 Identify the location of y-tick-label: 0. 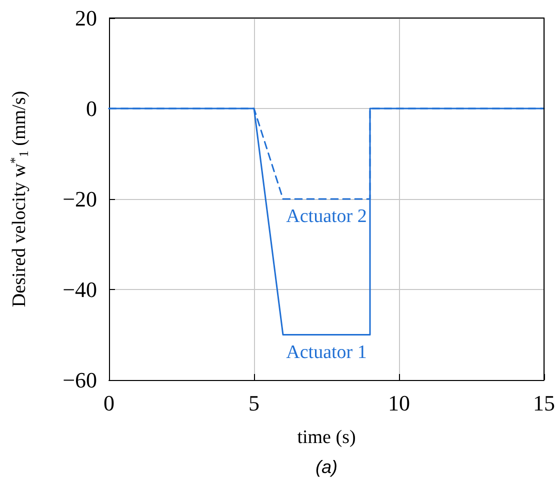
(91, 108).